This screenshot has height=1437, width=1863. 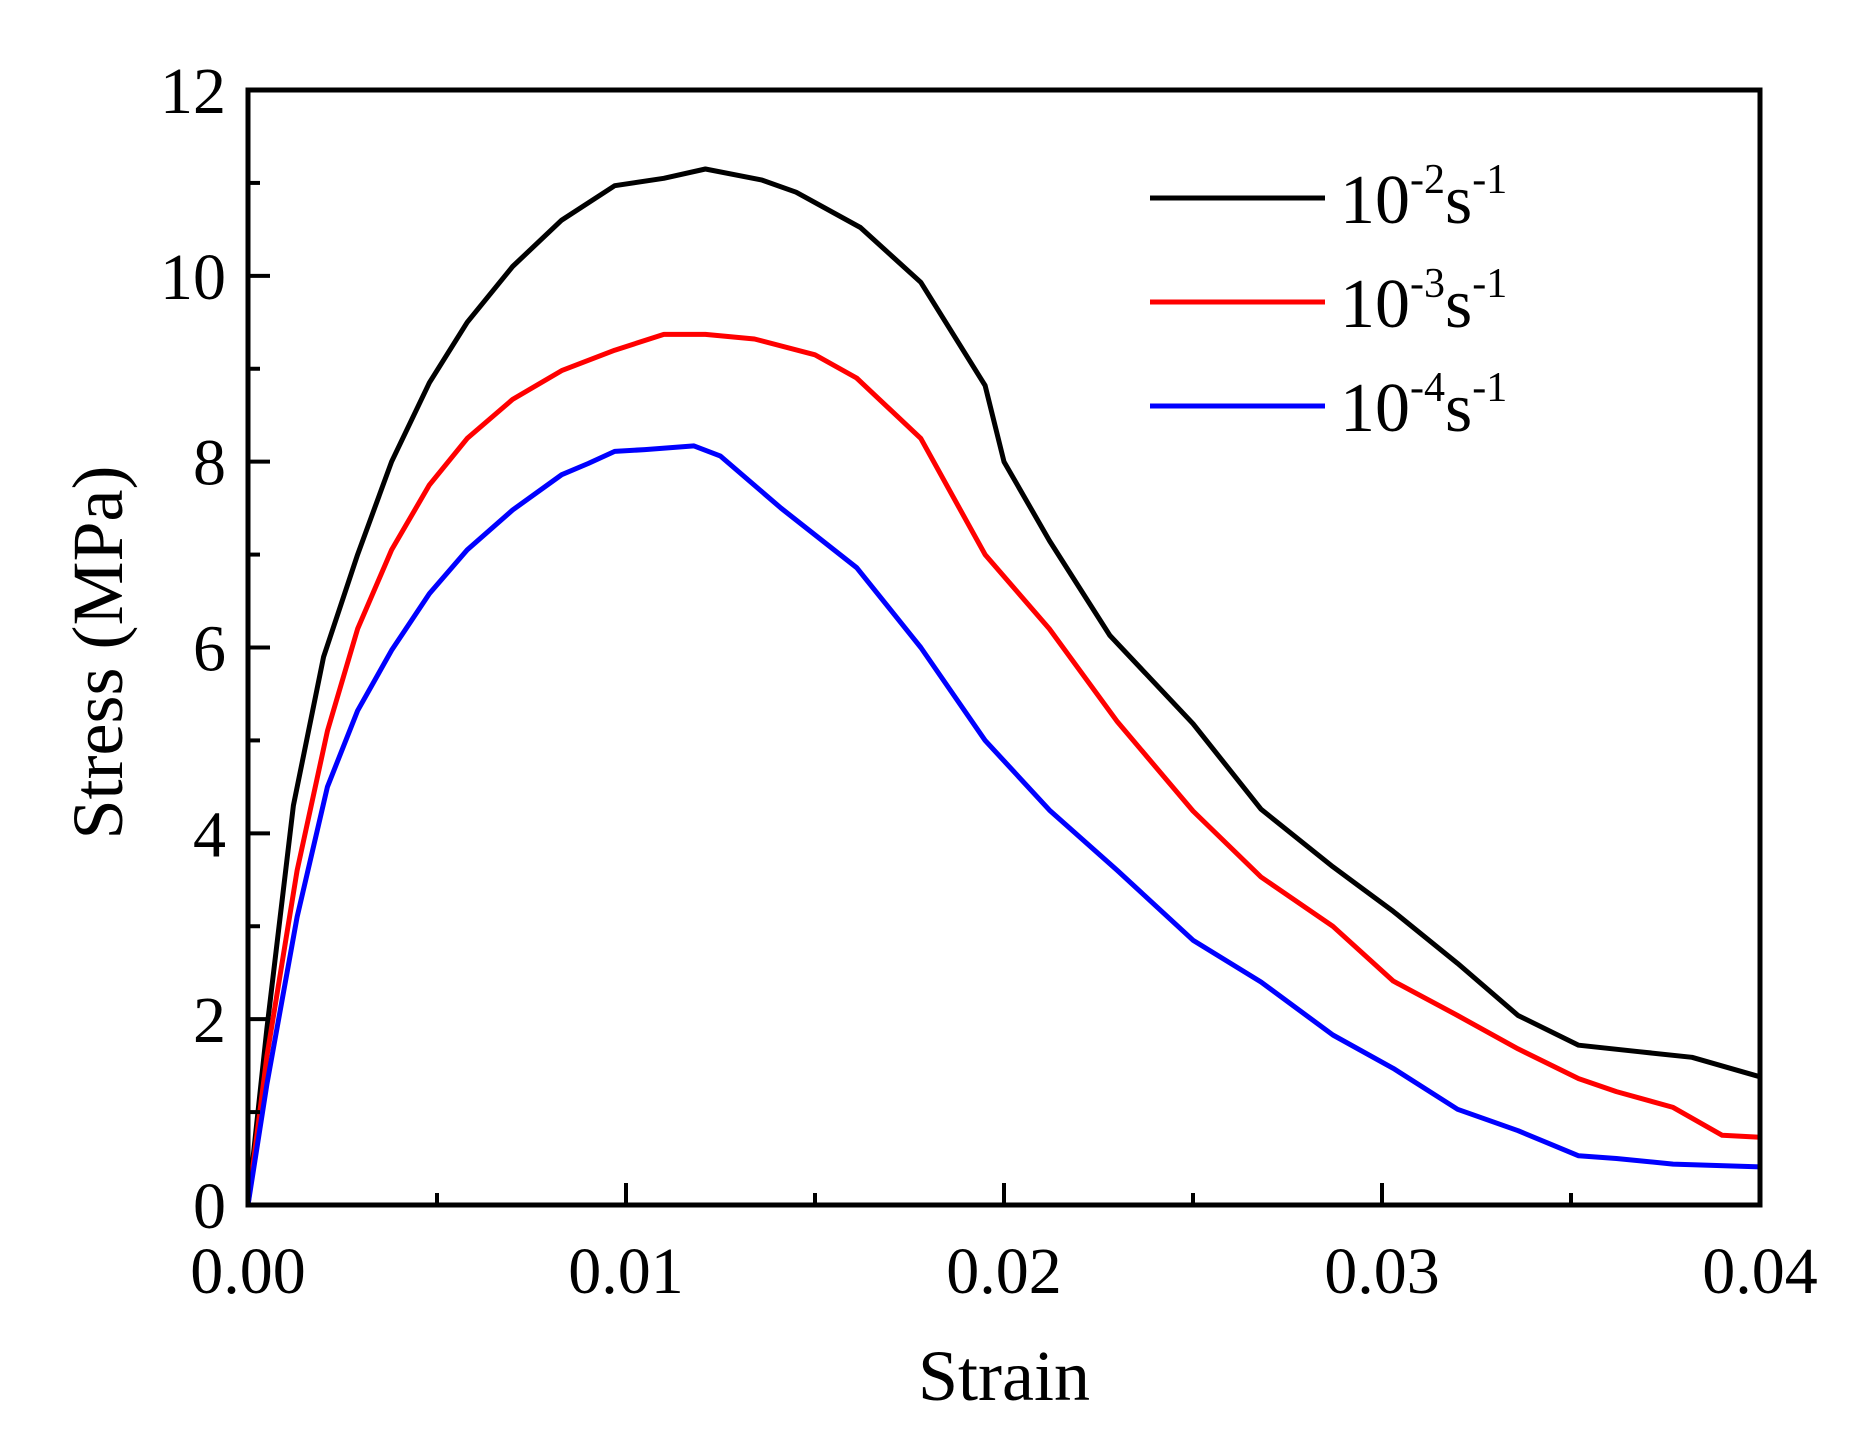 What do you see at coordinates (209, 834) in the screenshot?
I see `y-tick-label: 4` at bounding box center [209, 834].